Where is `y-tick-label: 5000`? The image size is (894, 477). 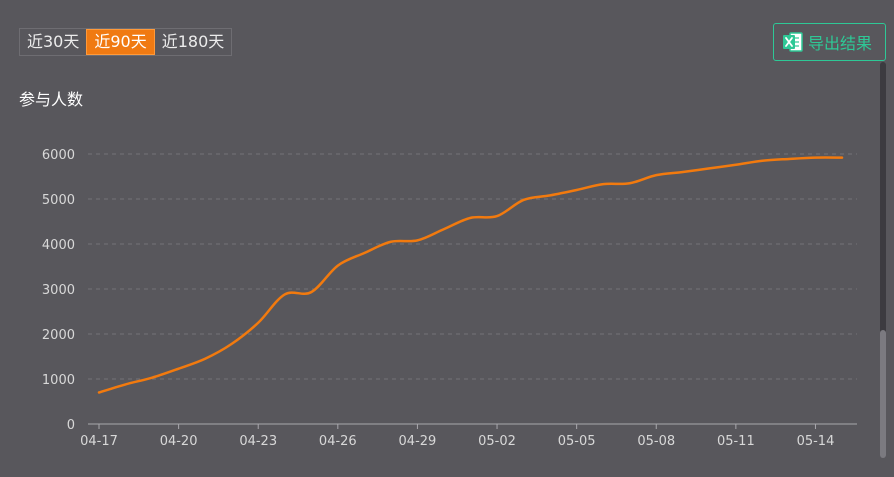
y-tick-label: 5000 is located at coordinates (58, 200).